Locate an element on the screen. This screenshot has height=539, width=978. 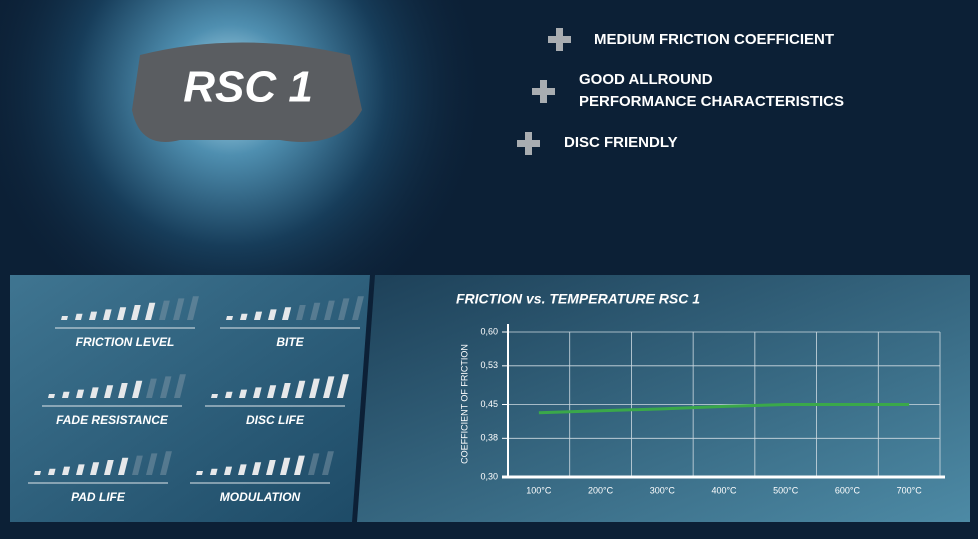
chart-title: FRICTION vs. TEMPERATURE RSC 1 is located at coordinates (578, 299).